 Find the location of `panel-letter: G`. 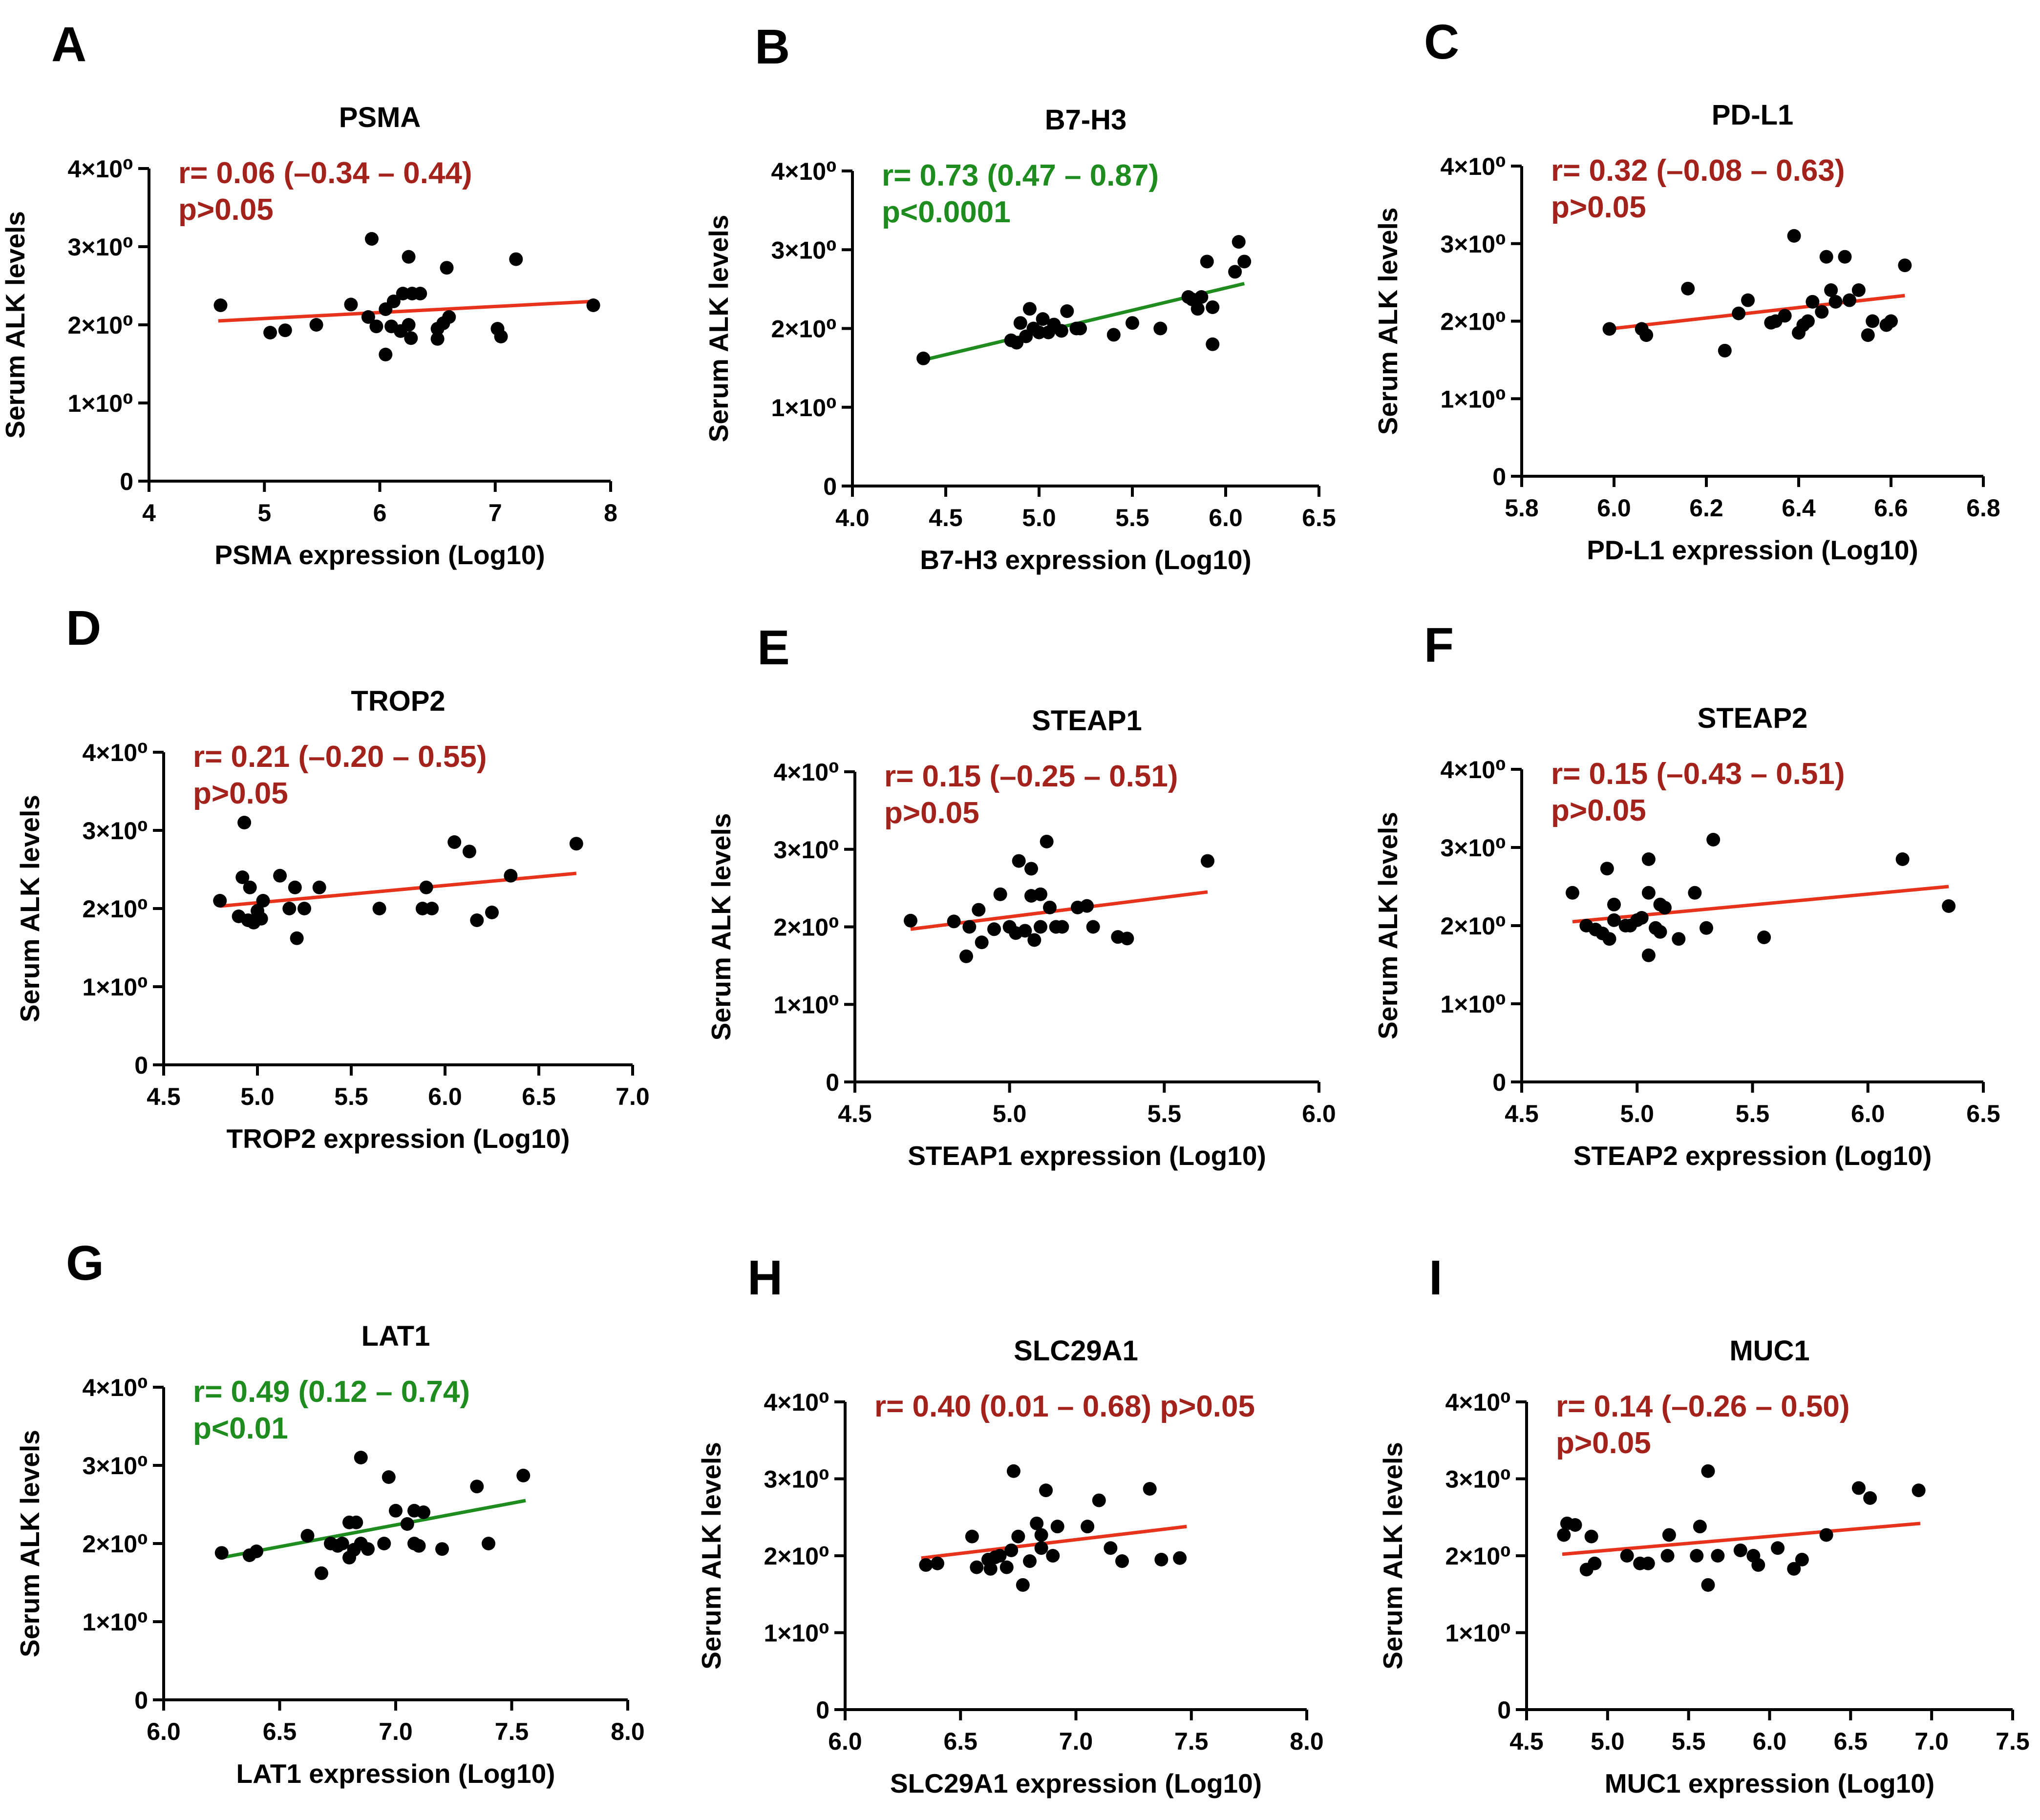

panel-letter: G is located at coordinates (85, 1263).